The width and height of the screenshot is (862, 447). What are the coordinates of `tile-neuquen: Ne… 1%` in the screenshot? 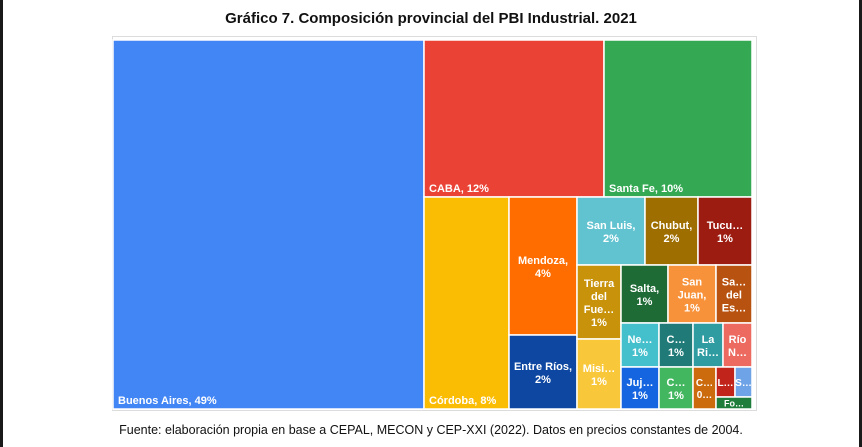 It's located at (640, 345).